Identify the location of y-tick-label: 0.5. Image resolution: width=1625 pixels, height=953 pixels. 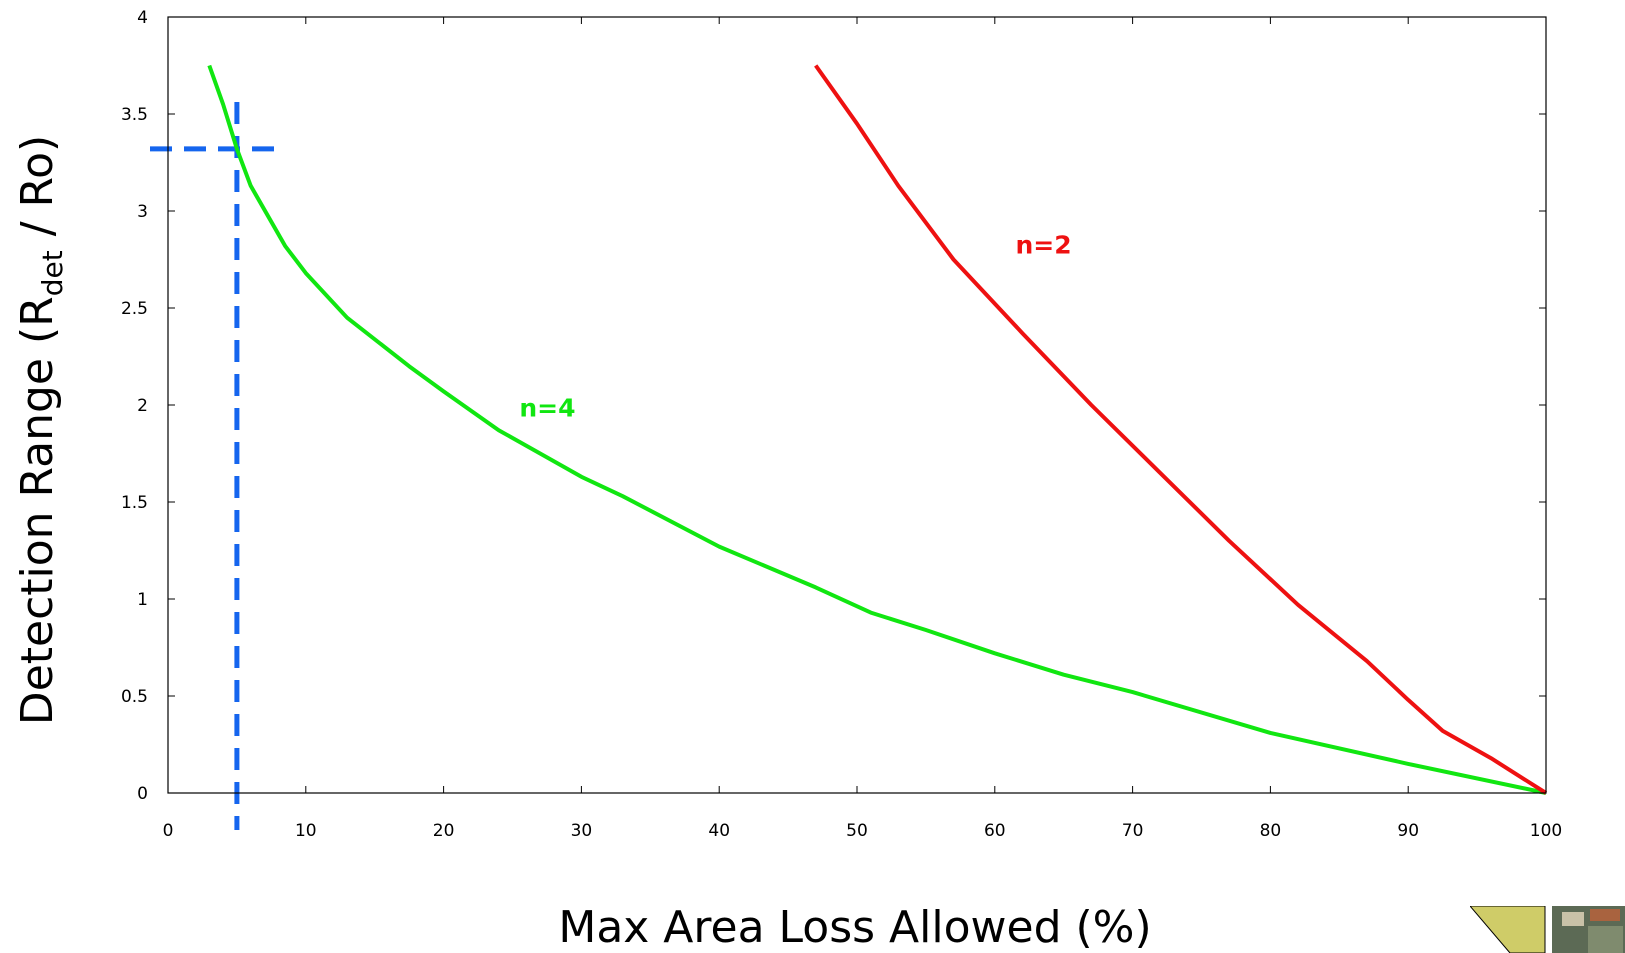
(134, 697).